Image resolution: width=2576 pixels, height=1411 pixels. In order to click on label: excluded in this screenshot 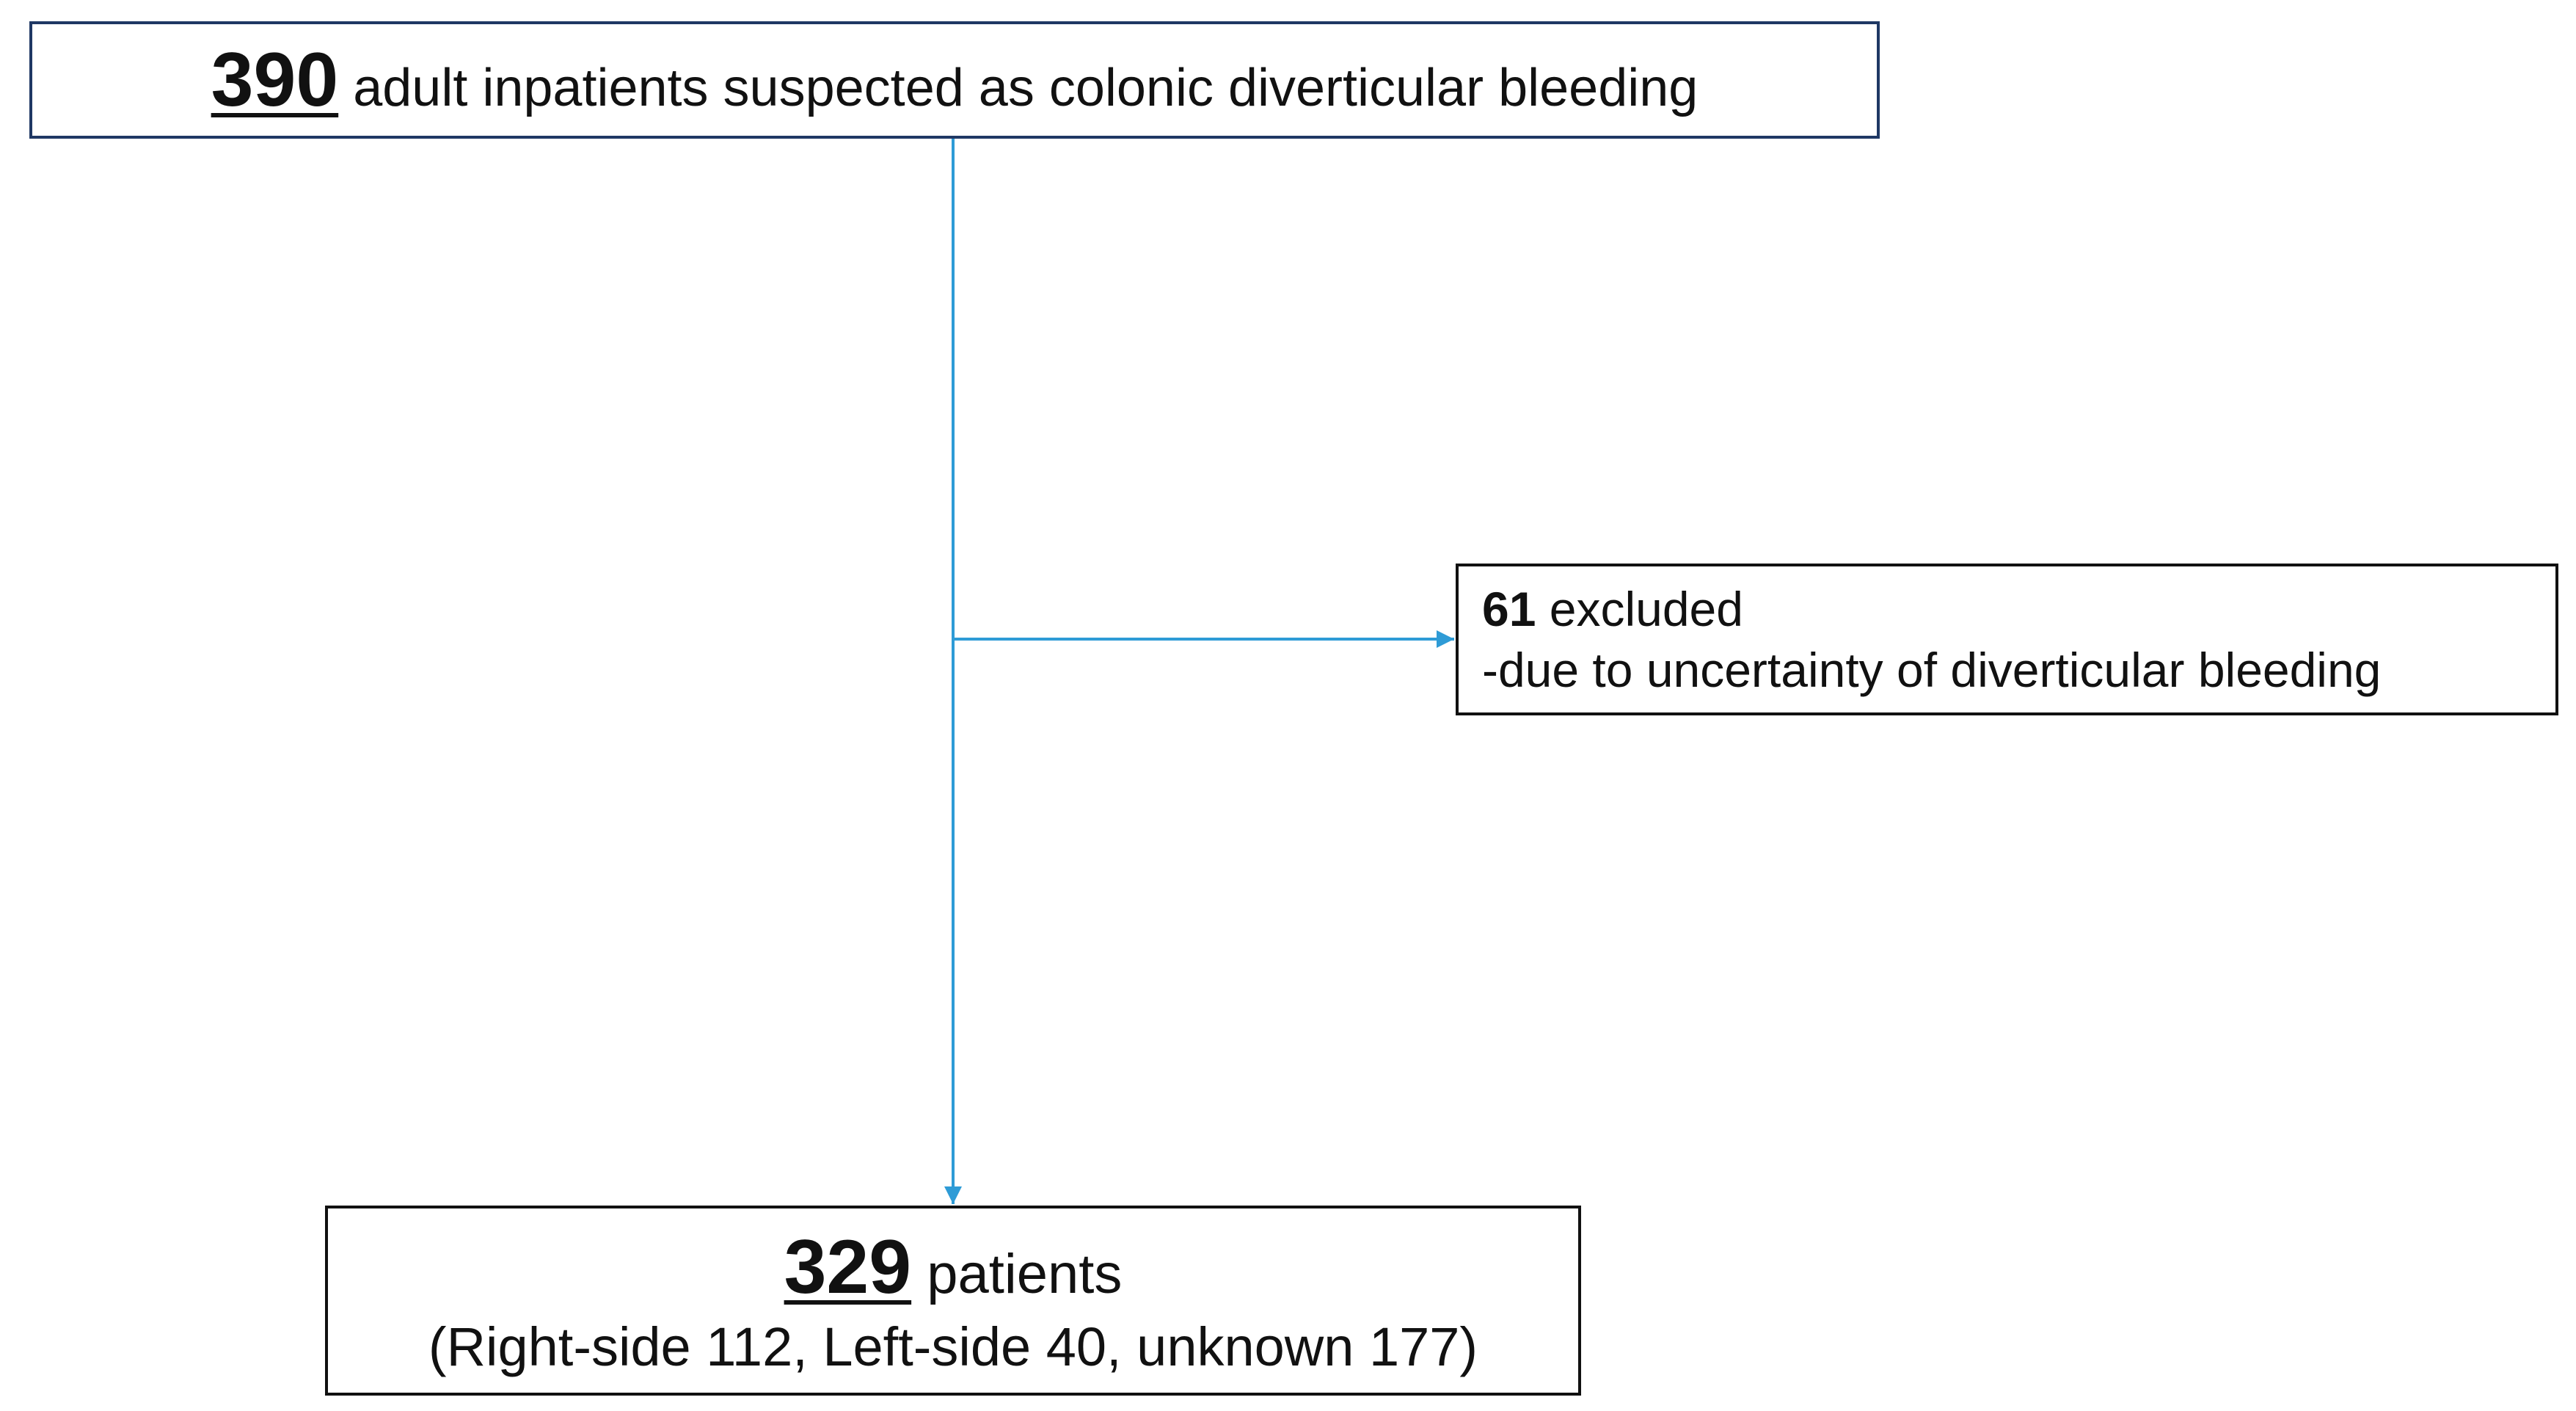, I will do `click(1646, 609)`.